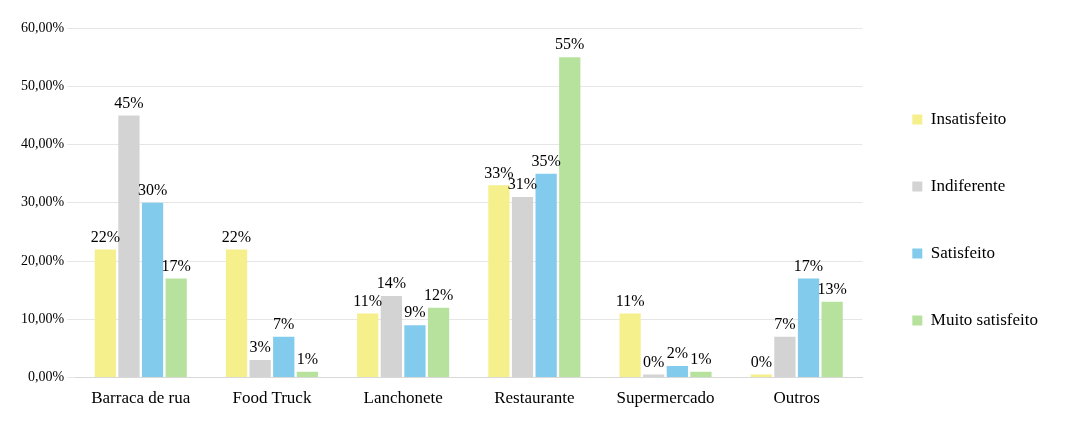 Image resolution: width=1069 pixels, height=427 pixels. Describe the element at coordinates (42, 202) in the screenshot. I see `y-tick-label: 30,00%` at that location.